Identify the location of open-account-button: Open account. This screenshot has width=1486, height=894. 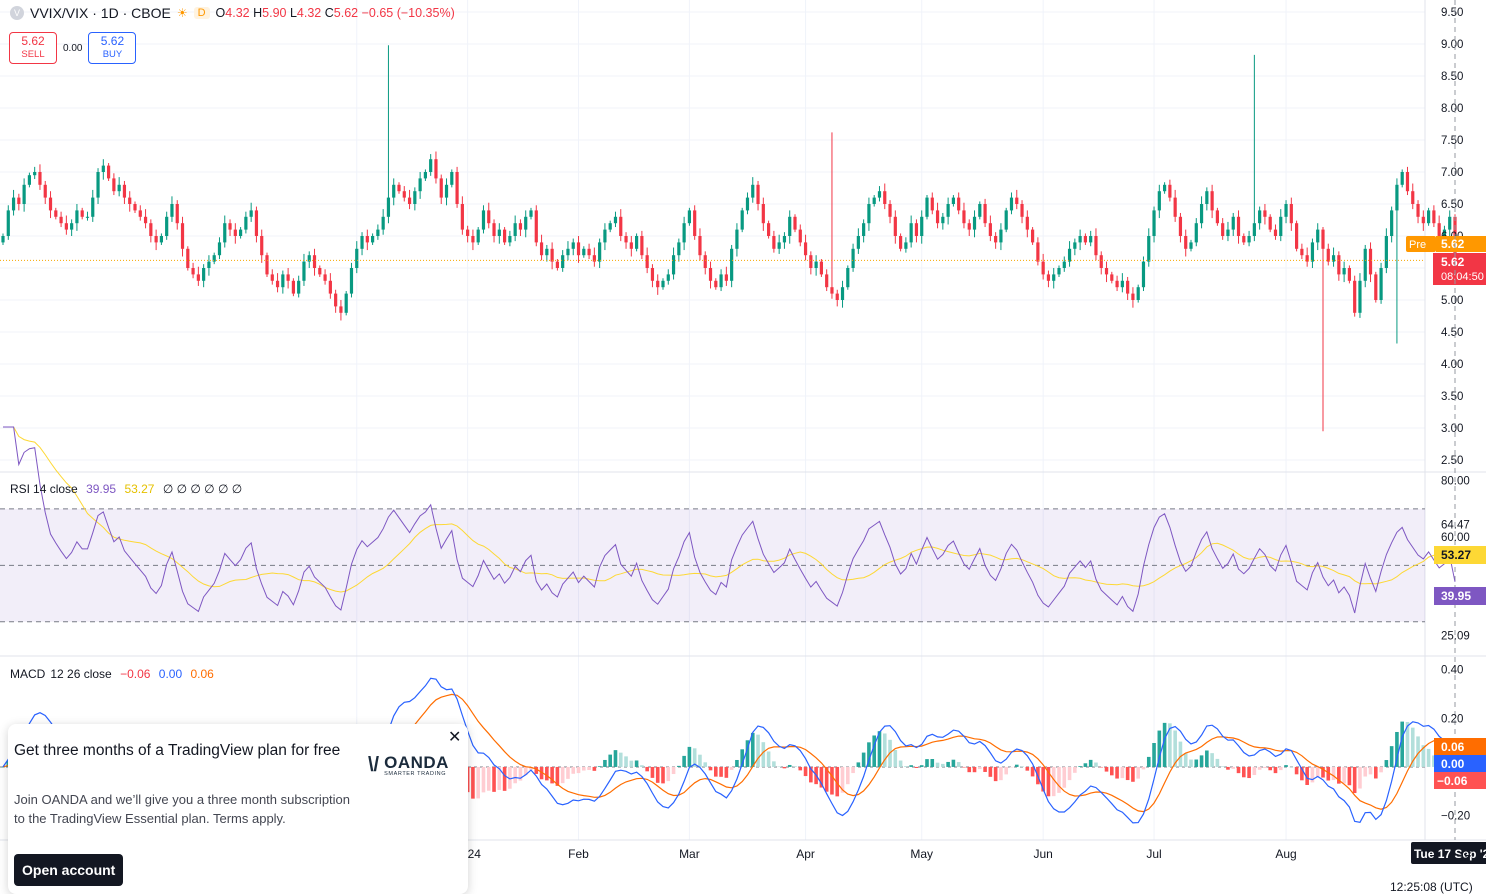
(69, 870).